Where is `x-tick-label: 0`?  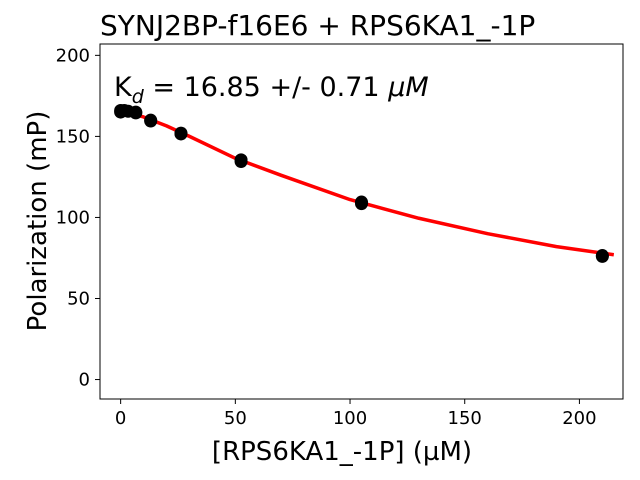 x-tick-label: 0 is located at coordinates (120, 418).